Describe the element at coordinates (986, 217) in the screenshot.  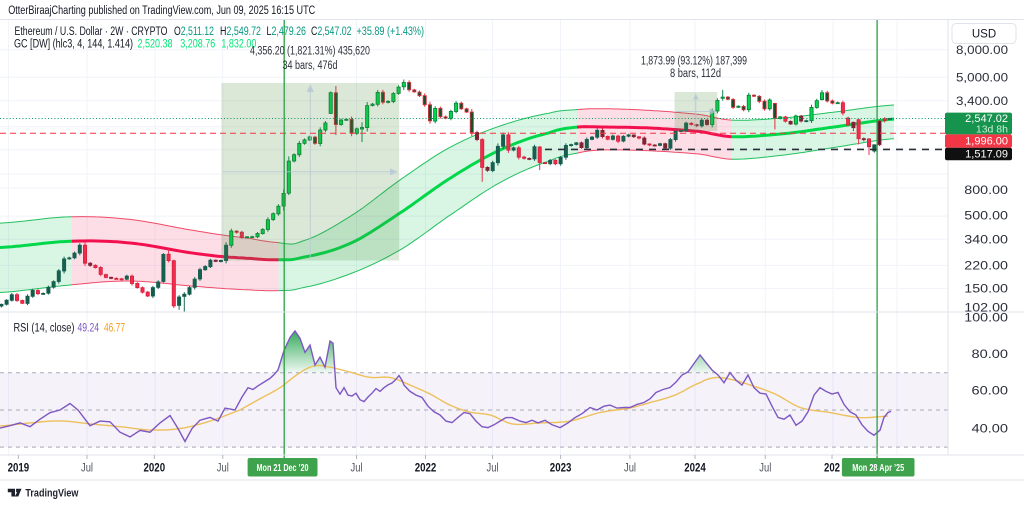
I see `svg-text: 500.00` at that location.